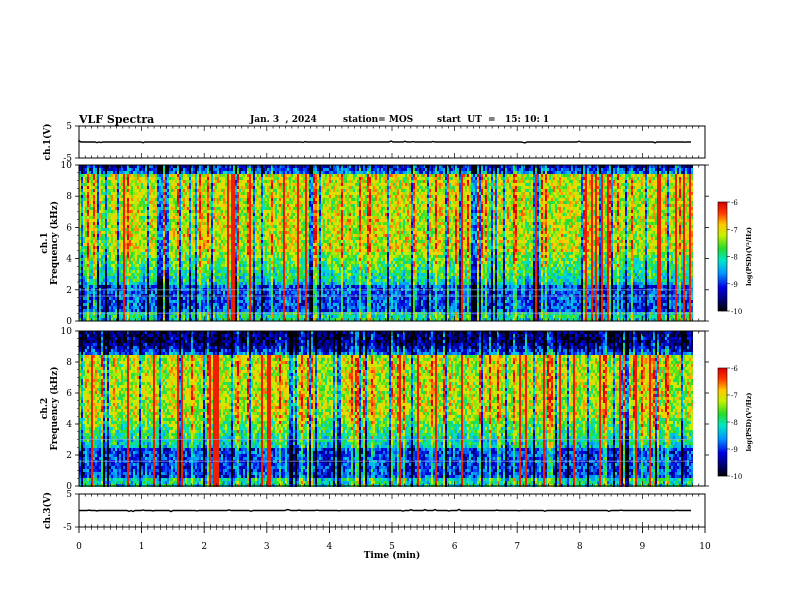 This screenshot has width=792, height=612. What do you see at coordinates (283, 120) in the screenshot?
I see `date-label: Jan. 3 , 2024` at bounding box center [283, 120].